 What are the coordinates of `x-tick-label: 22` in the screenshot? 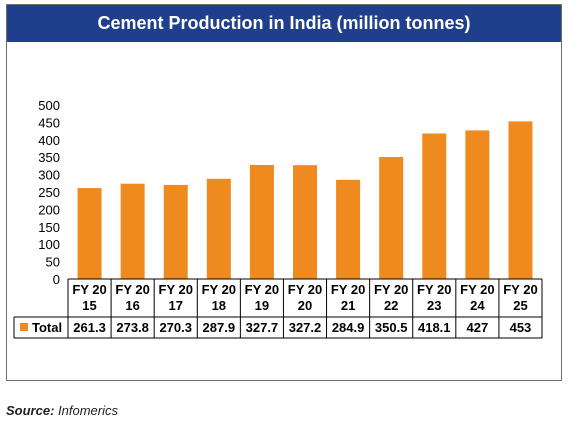 It's located at (391, 305).